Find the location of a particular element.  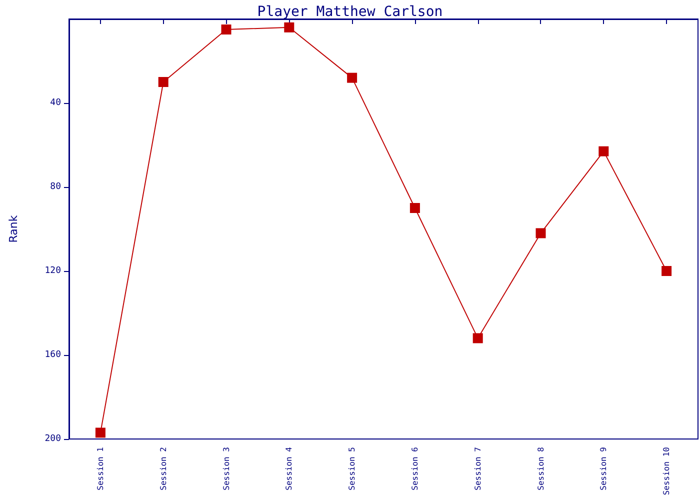

chart-title: Player Matthew Carlson is located at coordinates (350, 12).